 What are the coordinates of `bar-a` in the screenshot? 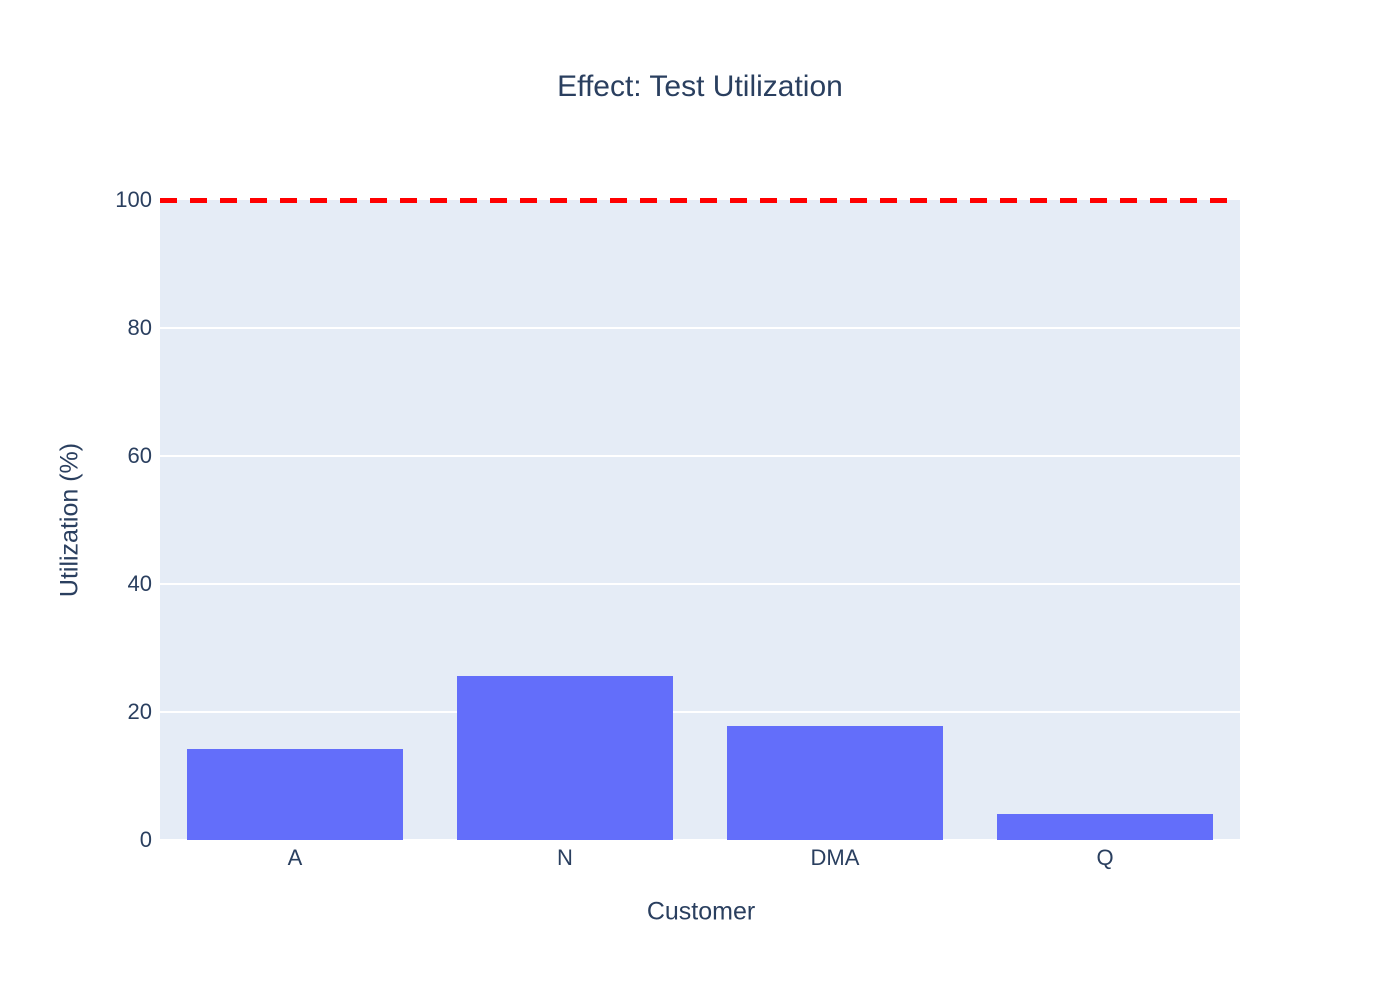 It's located at (295, 794).